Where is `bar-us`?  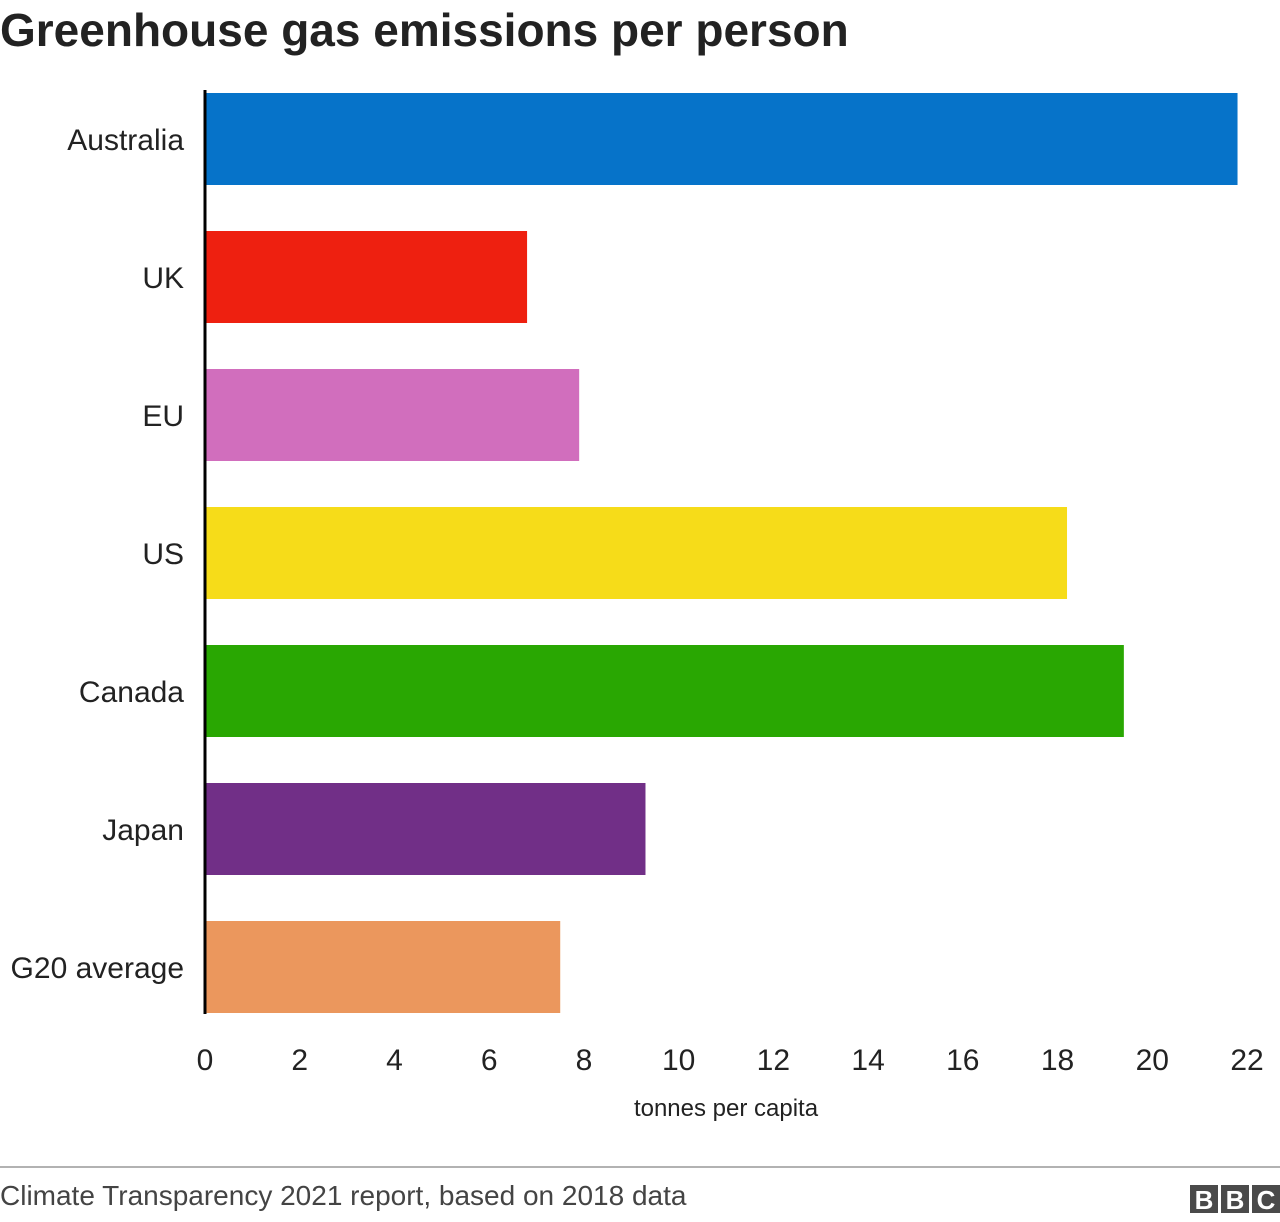 bar-us is located at coordinates (636, 553).